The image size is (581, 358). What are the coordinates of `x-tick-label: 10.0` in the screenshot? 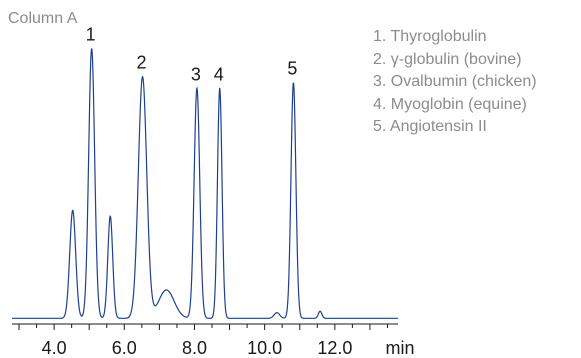 It's located at (264, 348).